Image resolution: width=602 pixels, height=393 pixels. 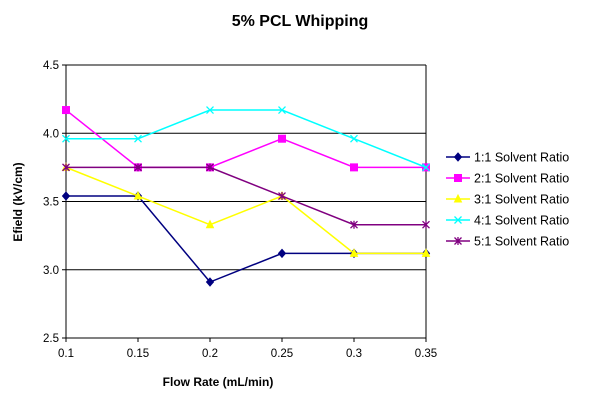 What do you see at coordinates (300, 21) in the screenshot?
I see `chart-title: 5% PCL Whipping` at bounding box center [300, 21].